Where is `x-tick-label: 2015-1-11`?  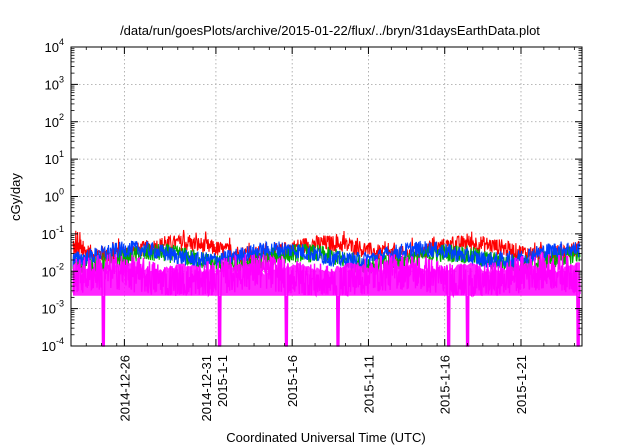 x-tick-label: 2015-1-11 is located at coordinates (368, 384).